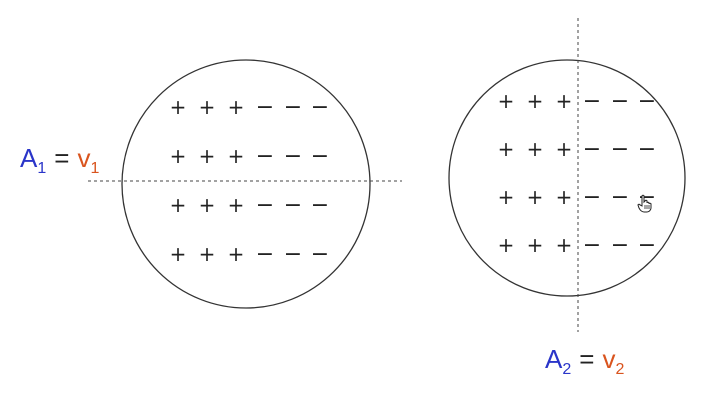  What do you see at coordinates (566, 369) in the screenshot?
I see `area-subscript-2: 2` at bounding box center [566, 369].